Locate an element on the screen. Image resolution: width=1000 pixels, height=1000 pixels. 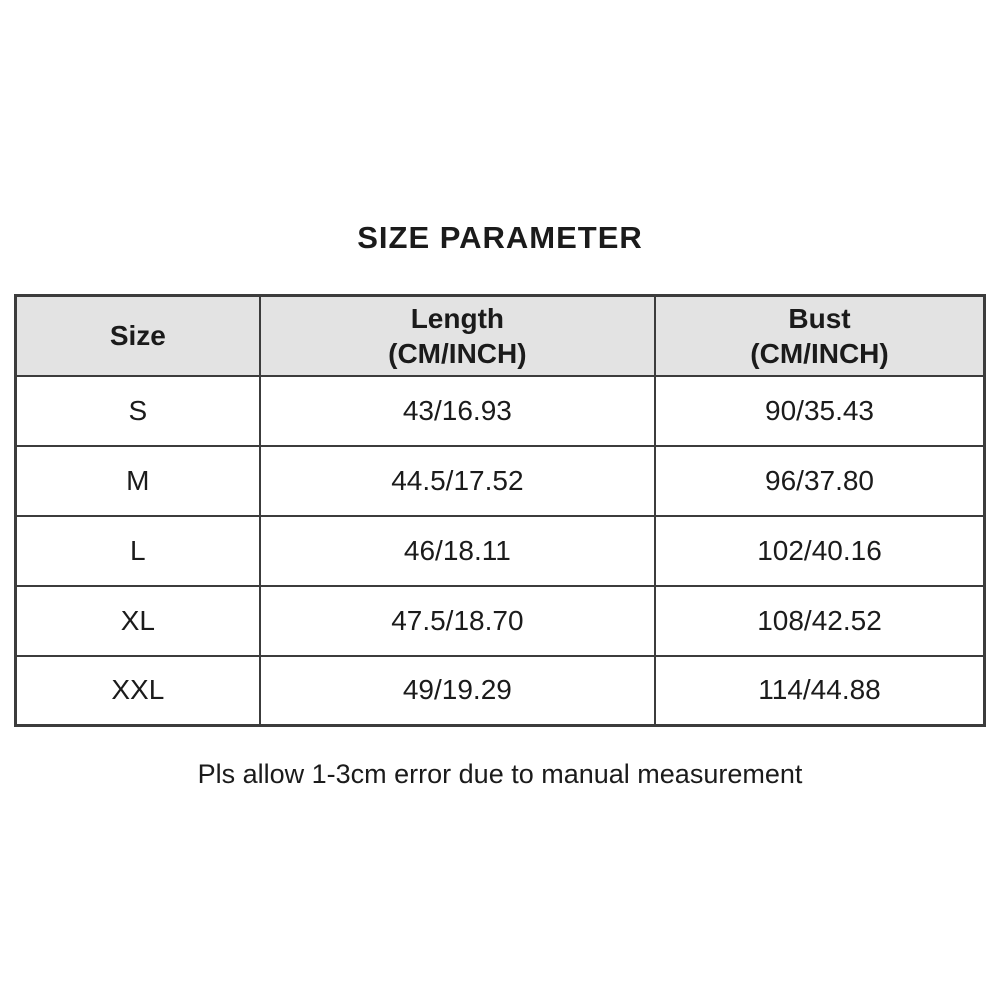
table-row-xxl: XXL 49/19.29 114/44.88 is located at coordinates (500, 690).